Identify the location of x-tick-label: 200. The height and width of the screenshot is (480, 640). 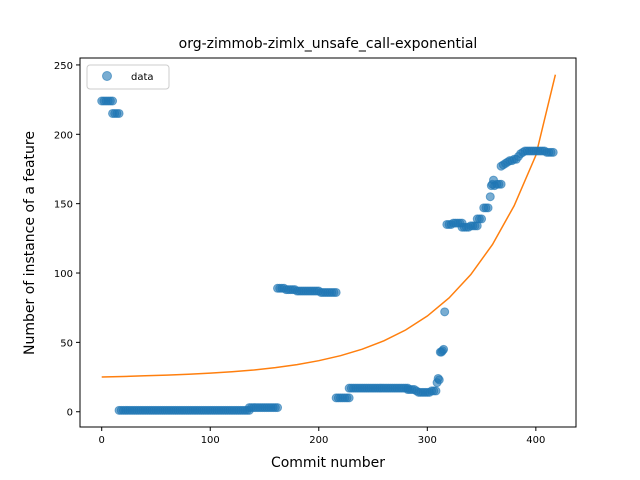
(318, 440).